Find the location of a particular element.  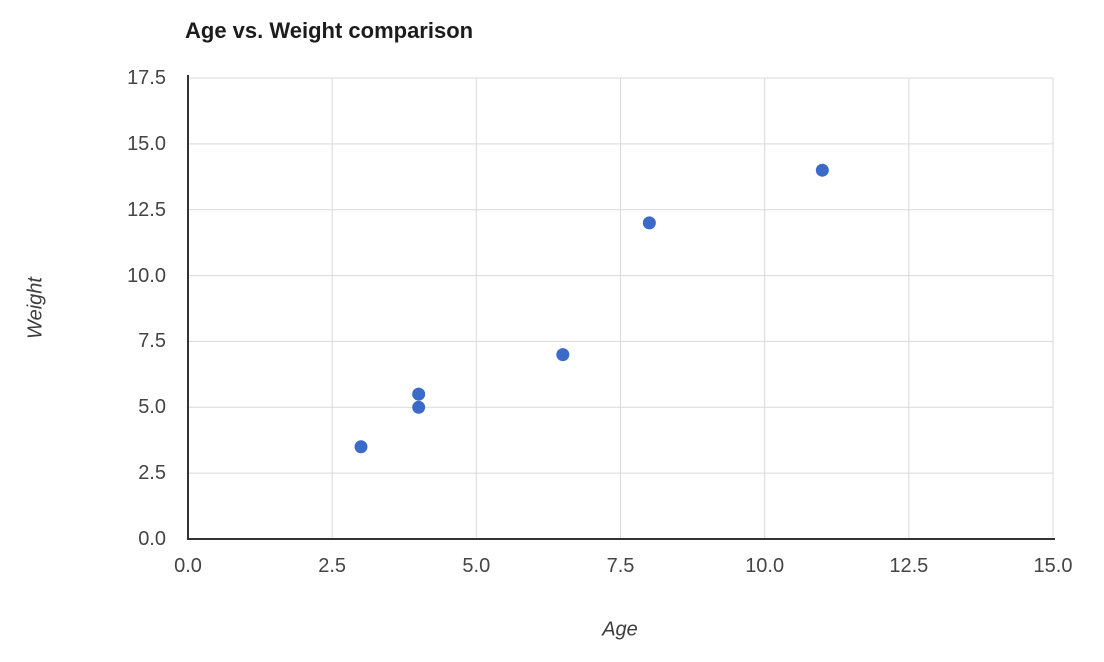

y-axis-label: Weight is located at coordinates (35, 308).